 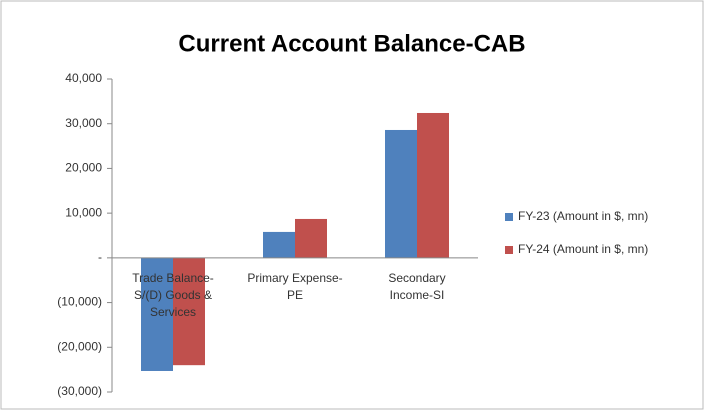 What do you see at coordinates (583, 249) in the screenshot?
I see `legend-label: FY-24 (Amount in $, mn)` at bounding box center [583, 249].